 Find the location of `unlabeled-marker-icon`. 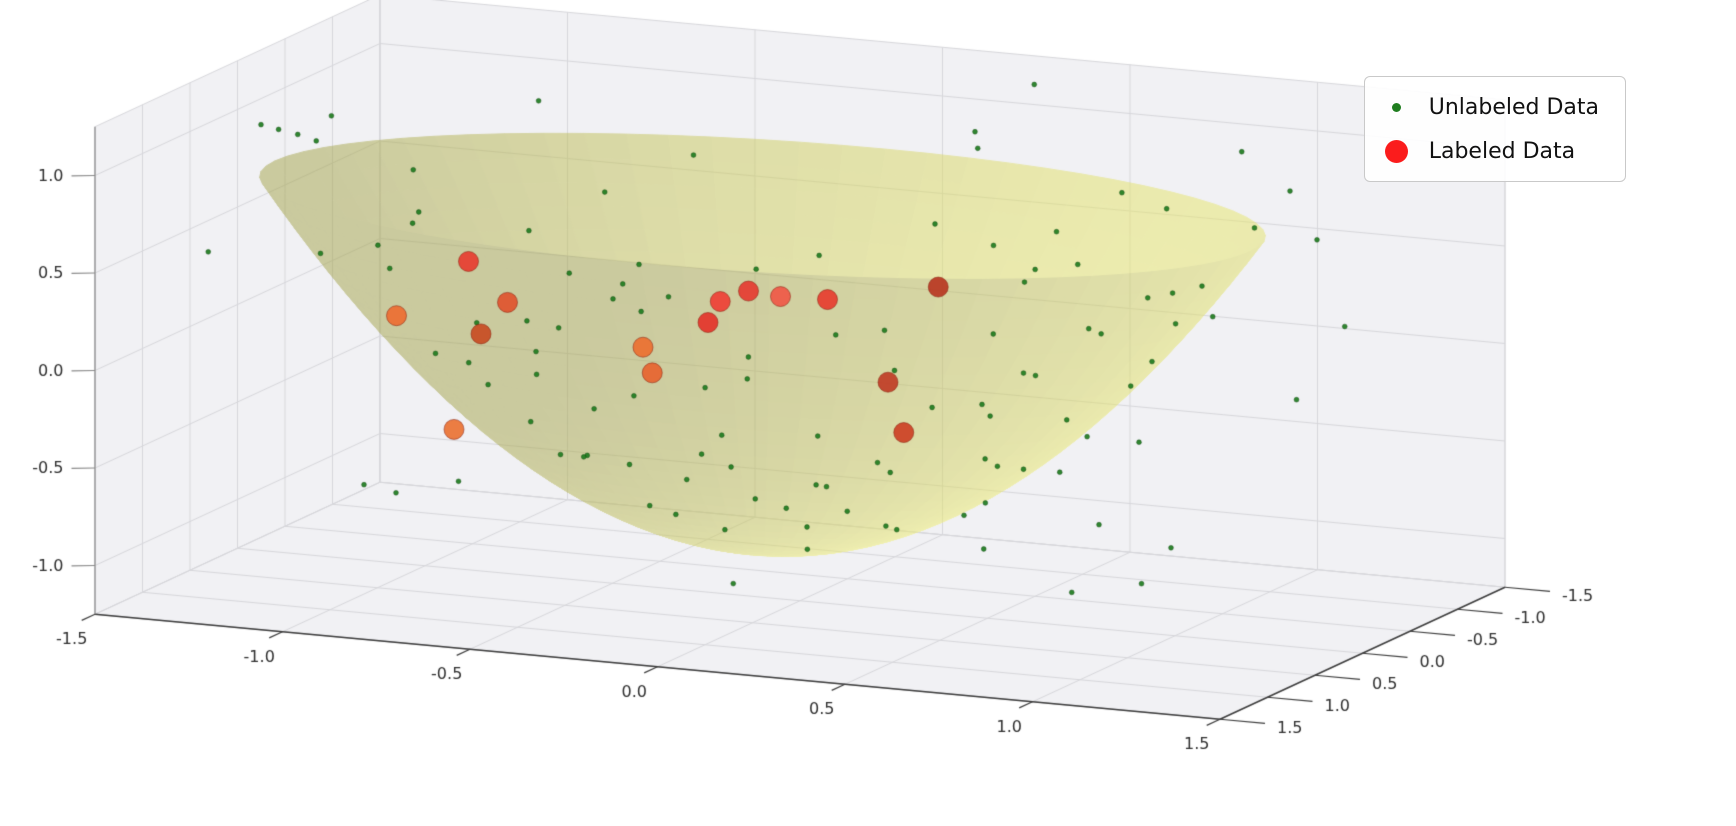

unlabeled-marker-icon is located at coordinates (1397, 107).